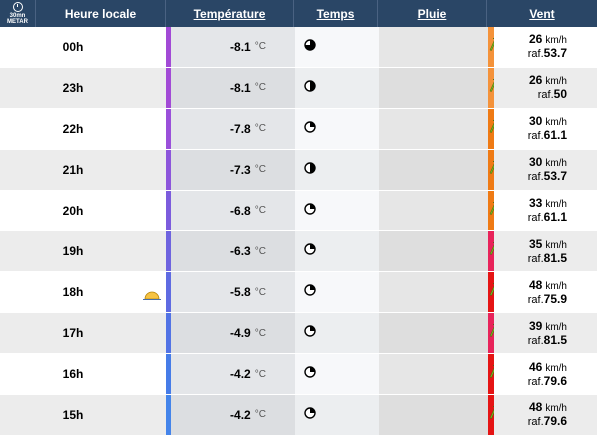 This screenshot has height=436, width=597. I want to click on wind-speed: 33, so click(535, 203).